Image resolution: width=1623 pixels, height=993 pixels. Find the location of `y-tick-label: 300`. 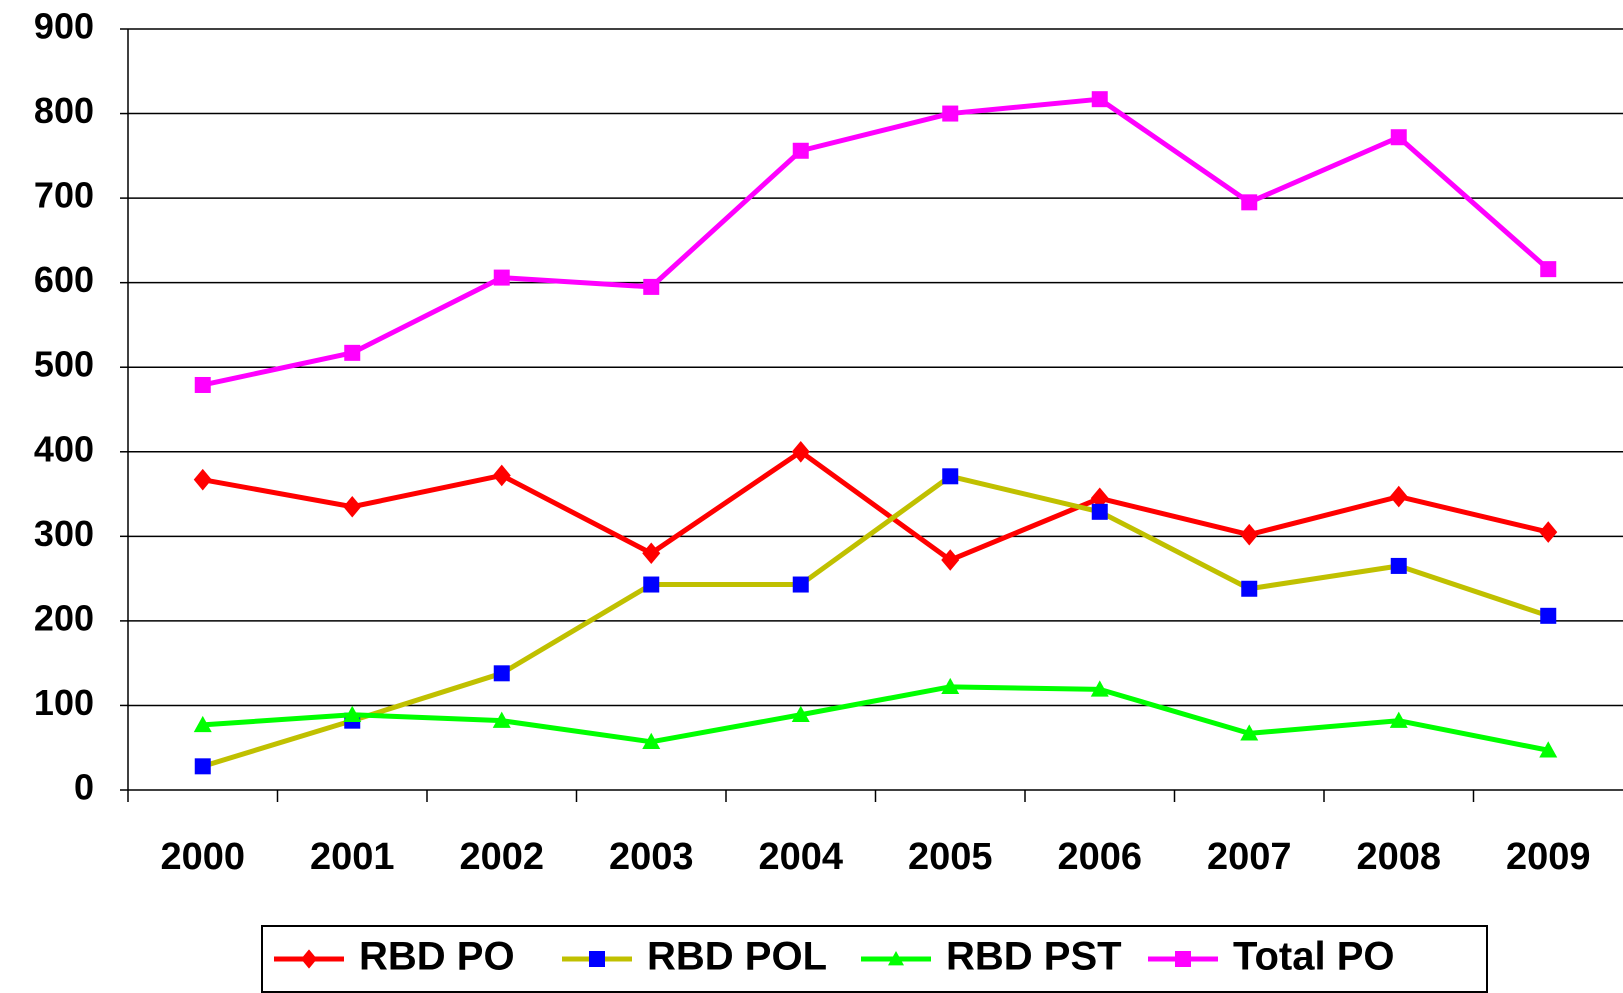

y-tick-label: 300 is located at coordinates (64, 533).